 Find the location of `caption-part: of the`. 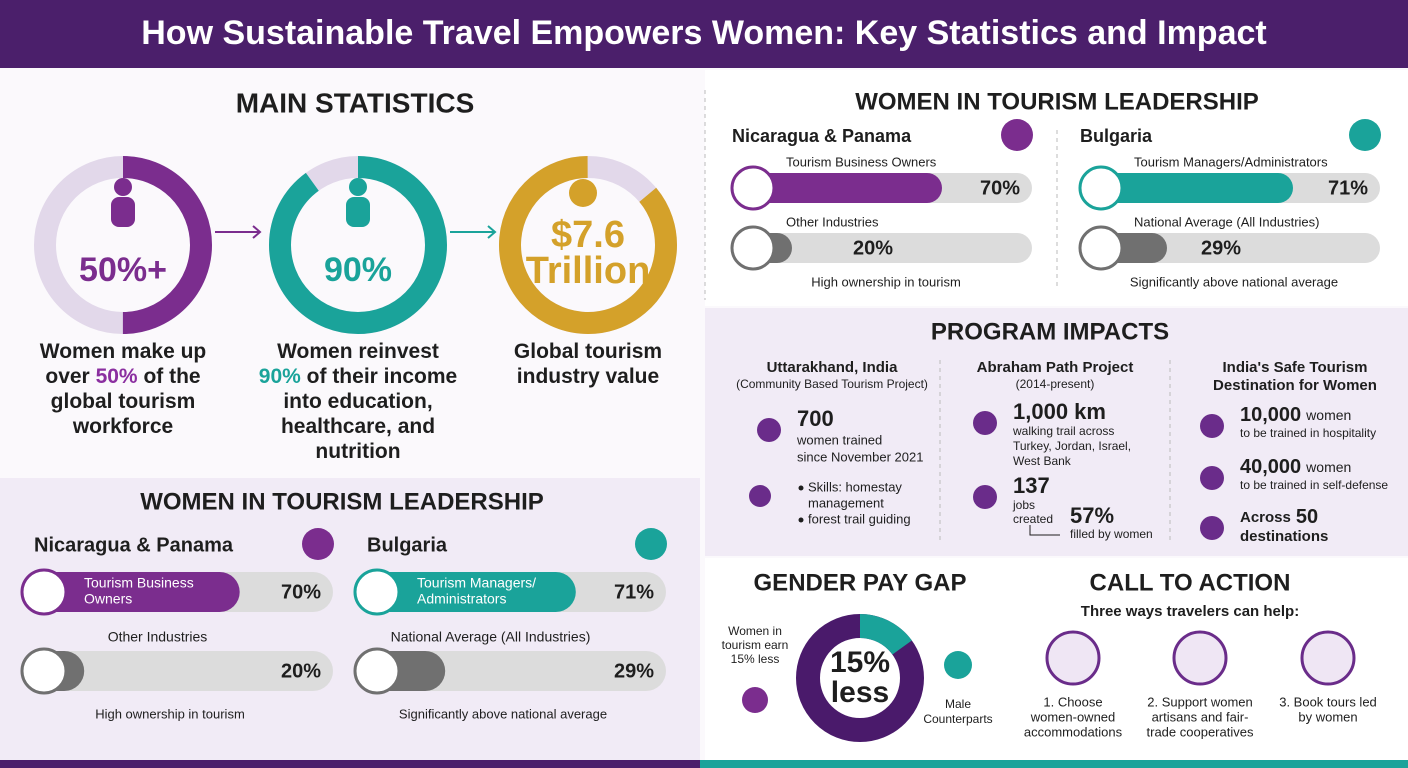

caption-part: of the is located at coordinates (169, 376).